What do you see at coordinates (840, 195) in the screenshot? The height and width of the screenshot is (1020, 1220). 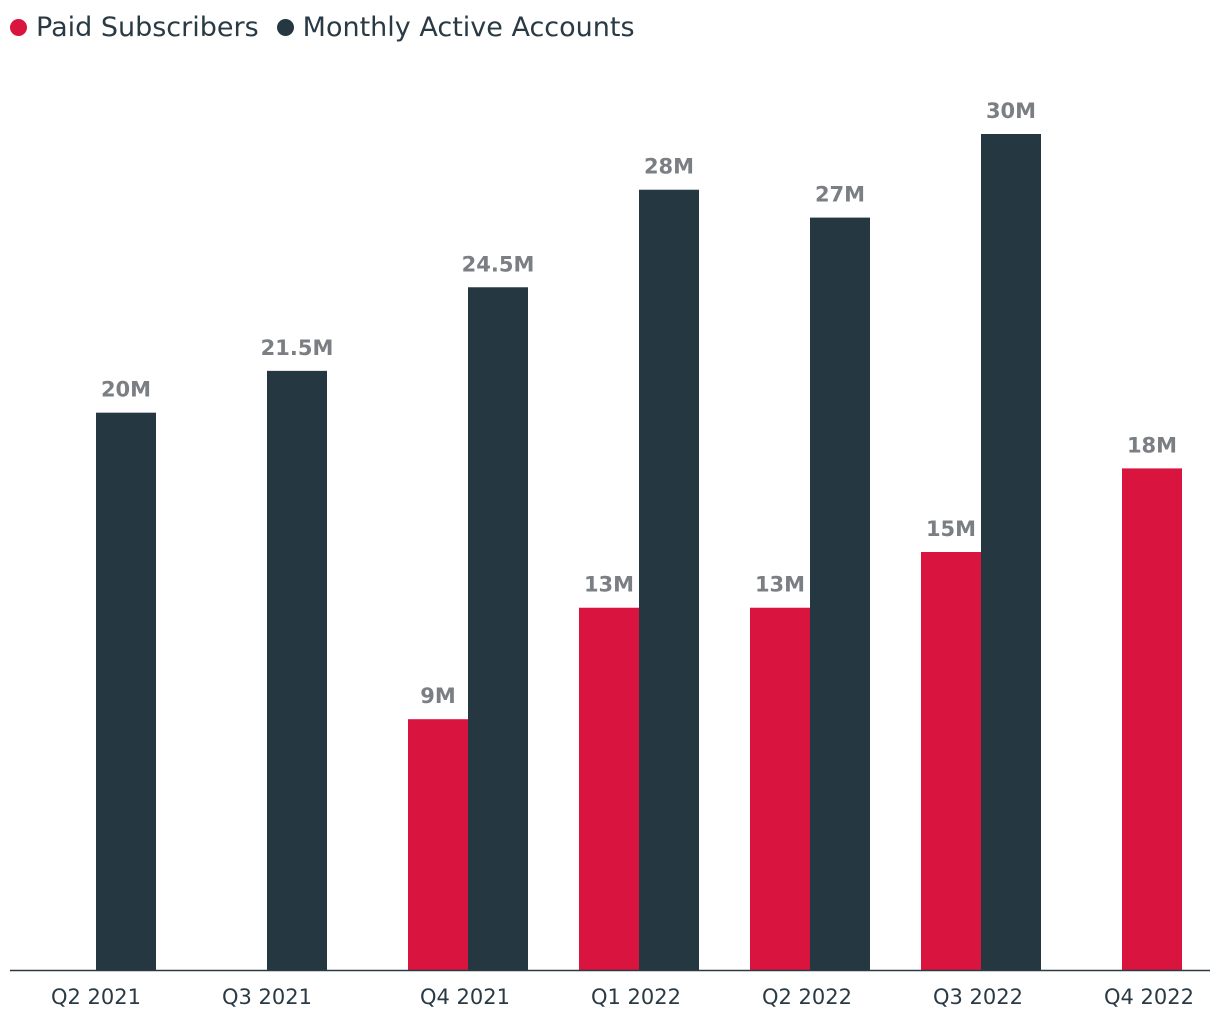 I see `data-label-mau-4: 27M` at bounding box center [840, 195].